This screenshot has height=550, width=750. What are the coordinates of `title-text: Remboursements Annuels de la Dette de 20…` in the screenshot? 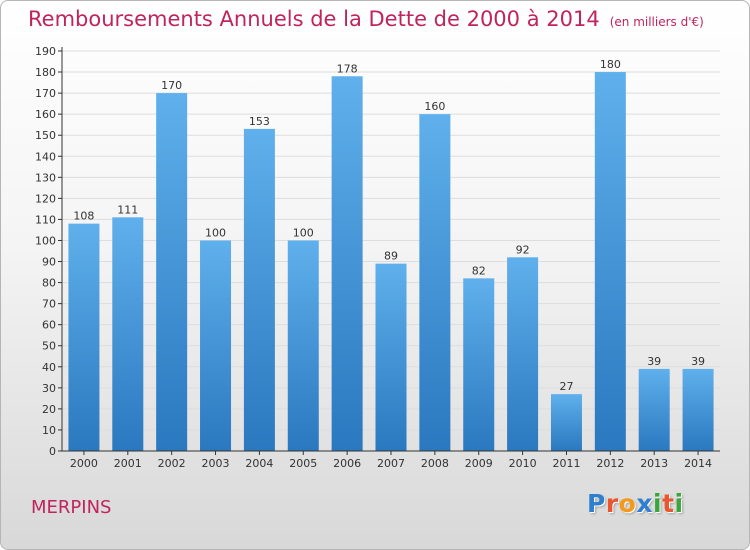 It's located at (314, 19).